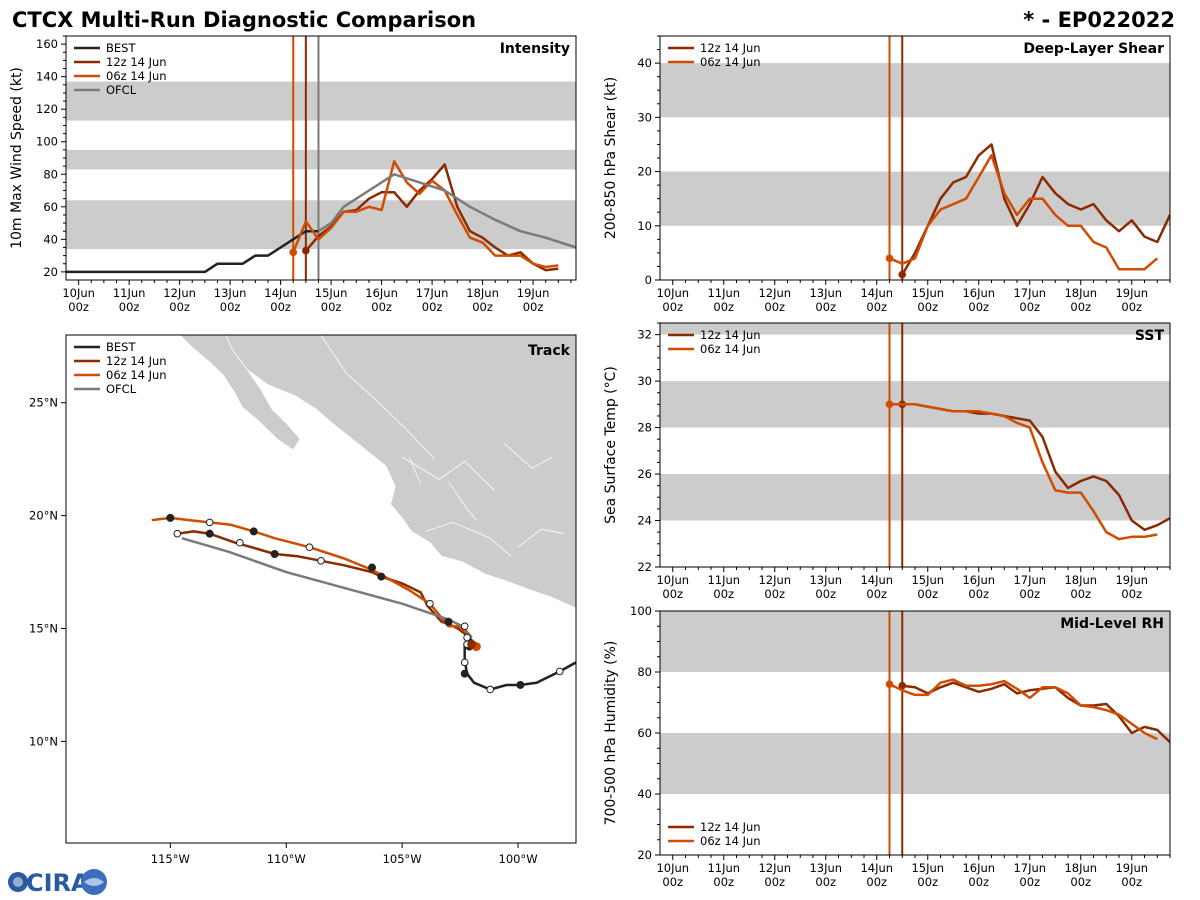 The width and height of the screenshot is (1200, 900). Describe the element at coordinates (43, 741) in the screenshot. I see `lat-tick-label: 10°N` at that location.